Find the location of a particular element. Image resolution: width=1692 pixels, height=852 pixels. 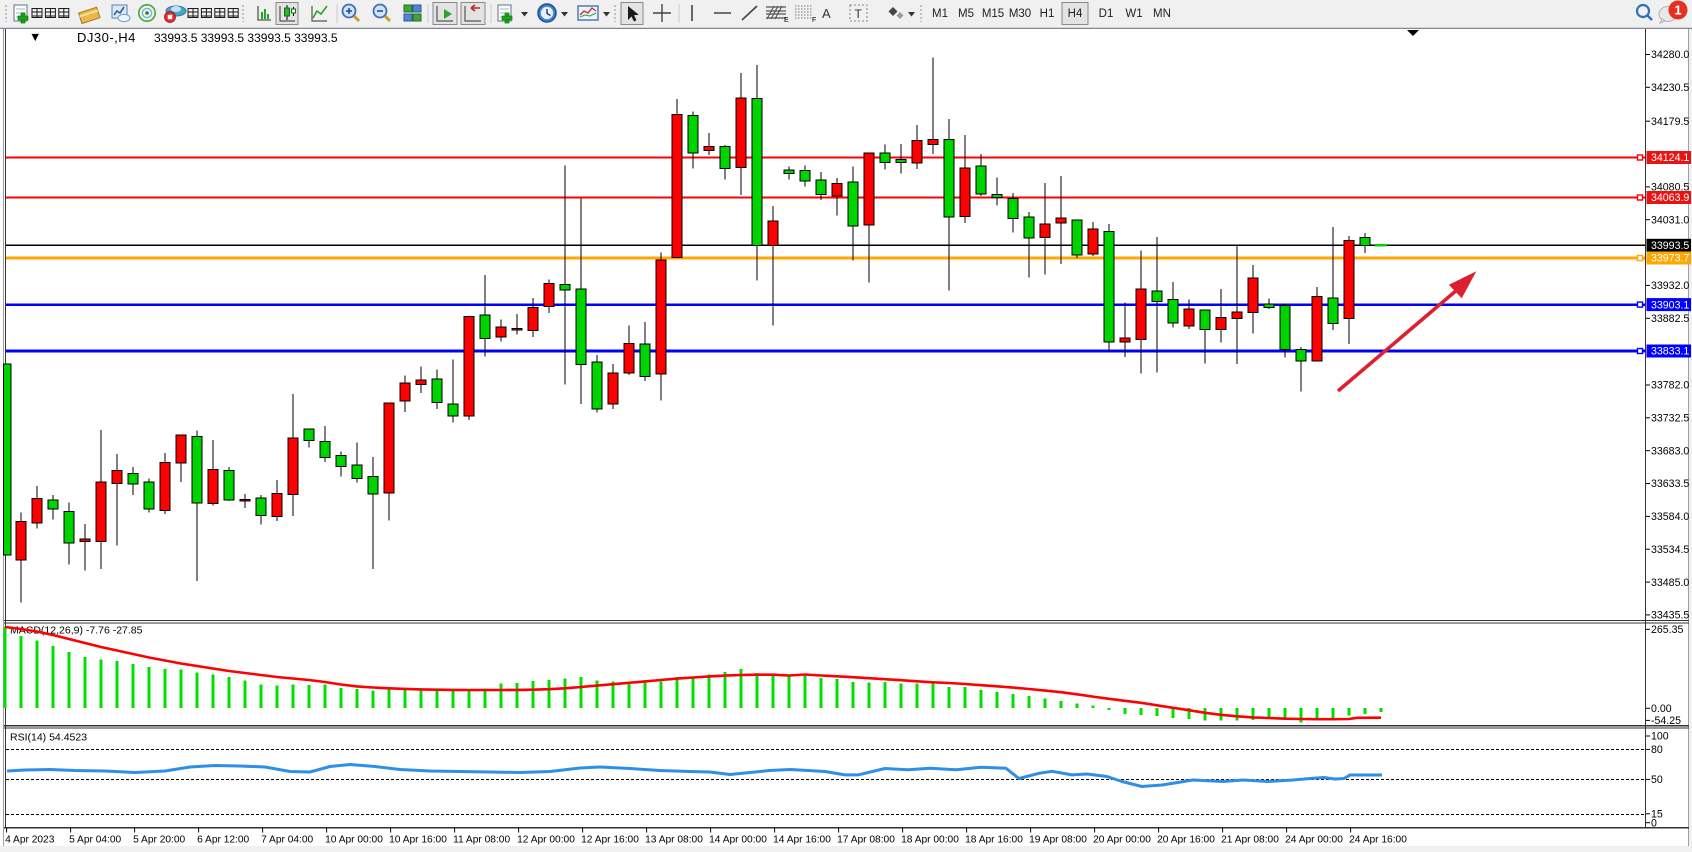

svg-text: 33633.5 is located at coordinates (1670, 484).